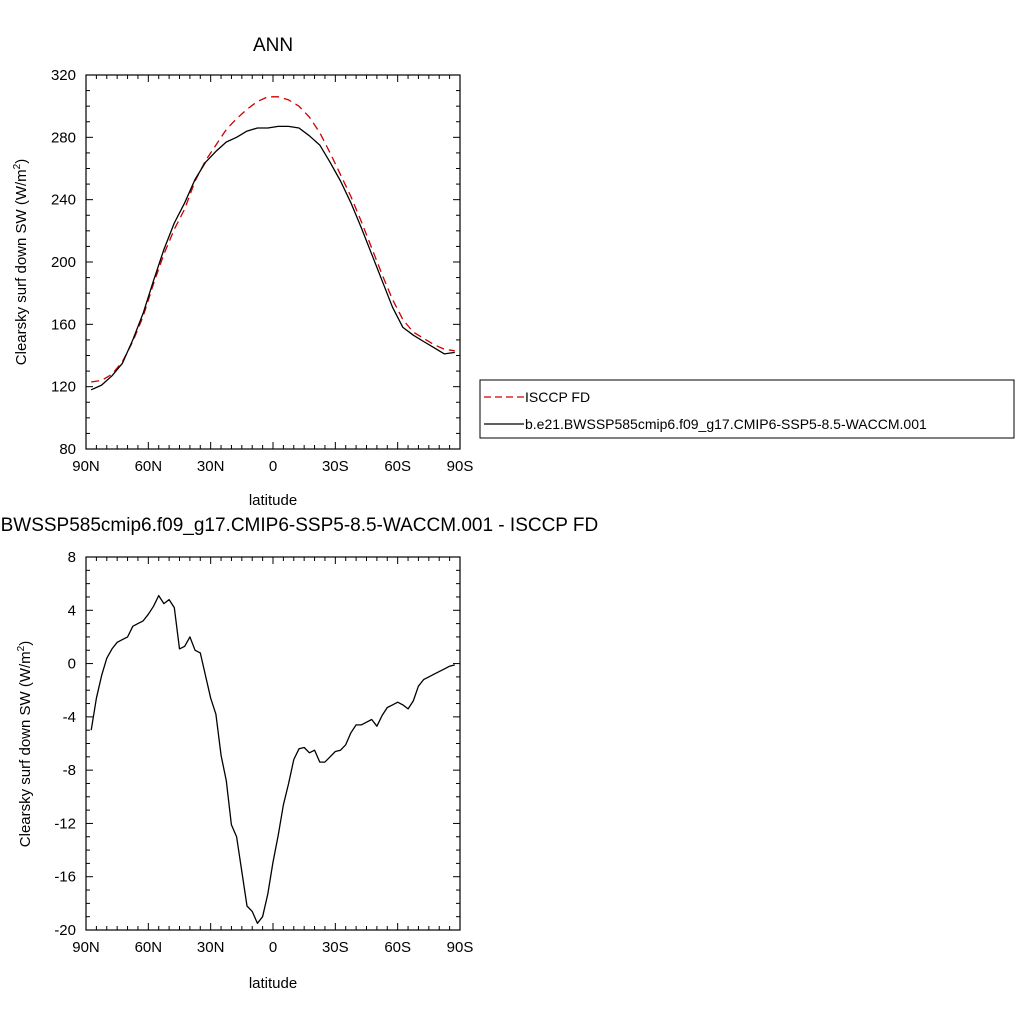 The width and height of the screenshot is (1024, 1024). I want to click on bottom-y-tick-label: 4, so click(72, 610).